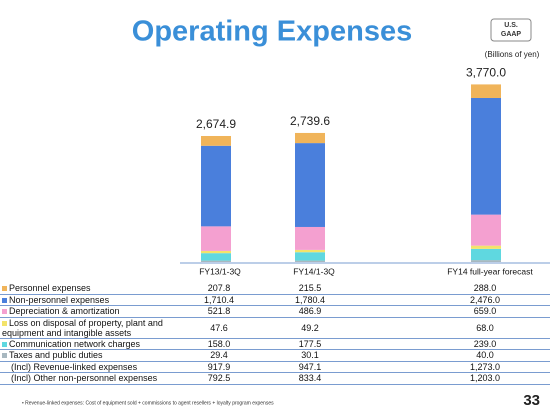 This screenshot has width=550, height=413. What do you see at coordinates (310, 355) in the screenshot?
I see `table-cell: 30.1` at bounding box center [310, 355].